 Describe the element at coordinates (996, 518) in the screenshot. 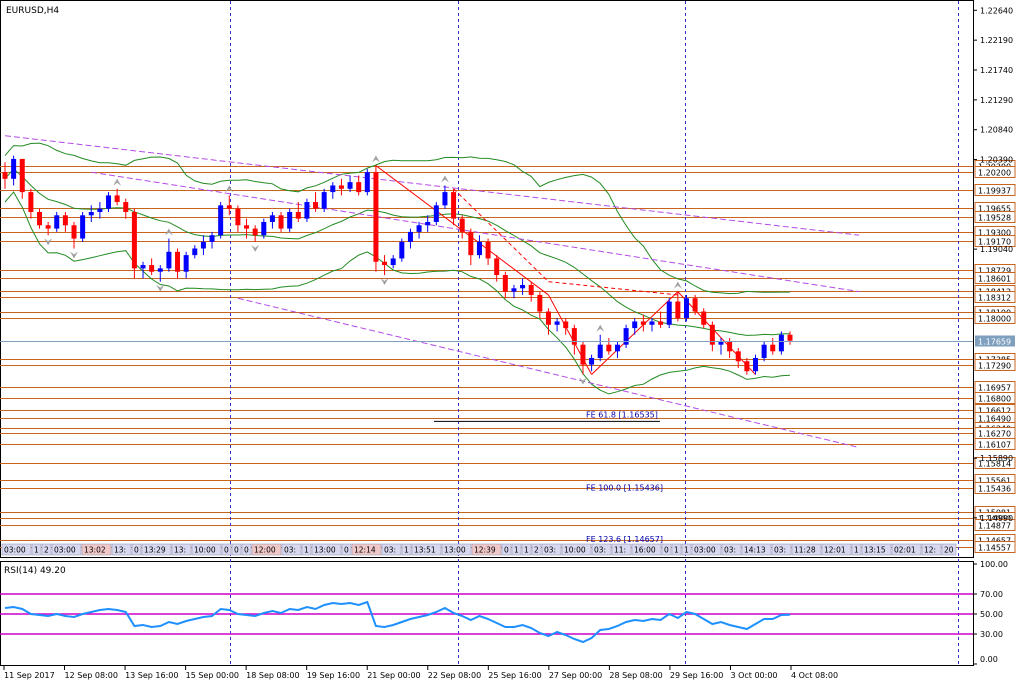

I see `price-tick-label: 1.14990` at that location.